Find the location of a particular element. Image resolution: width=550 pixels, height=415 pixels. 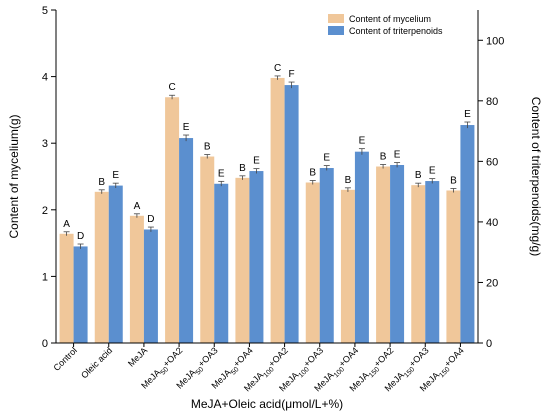

legend-label-1: Content of triterpenoids is located at coordinates (396, 31).